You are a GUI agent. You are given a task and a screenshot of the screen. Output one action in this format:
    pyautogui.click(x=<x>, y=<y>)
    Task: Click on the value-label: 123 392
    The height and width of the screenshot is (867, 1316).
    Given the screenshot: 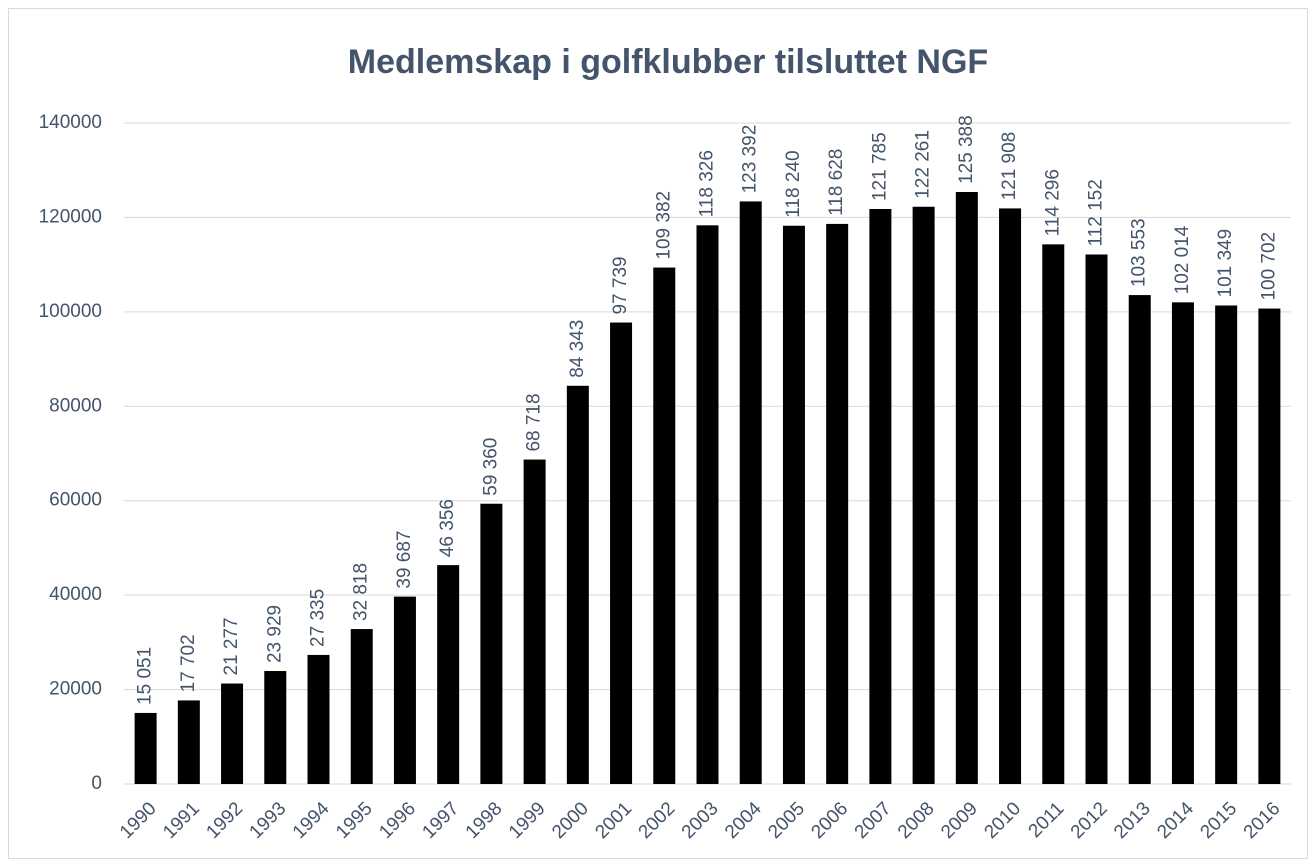 What is the action you would take?
    pyautogui.click(x=750, y=159)
    